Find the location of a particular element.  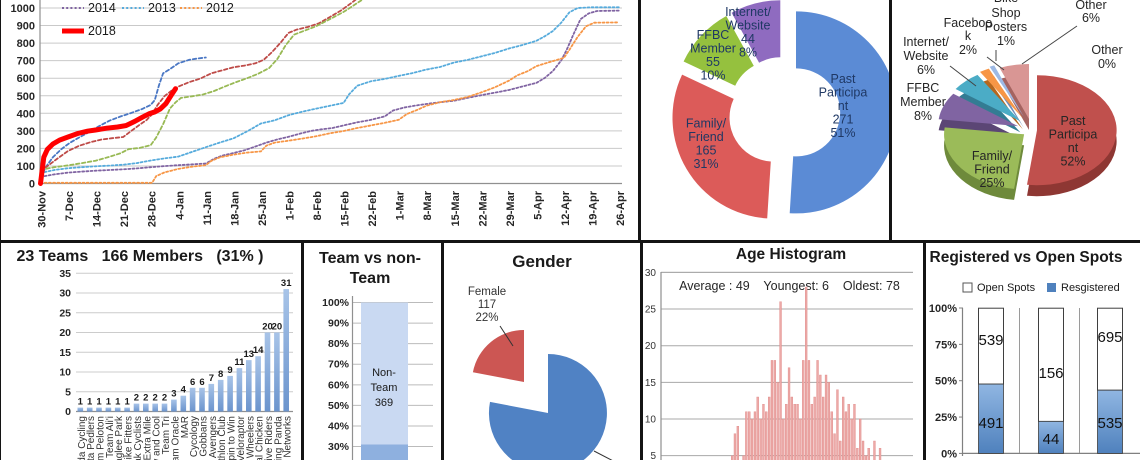

svg-text: 2 is located at coordinates (145, 398).